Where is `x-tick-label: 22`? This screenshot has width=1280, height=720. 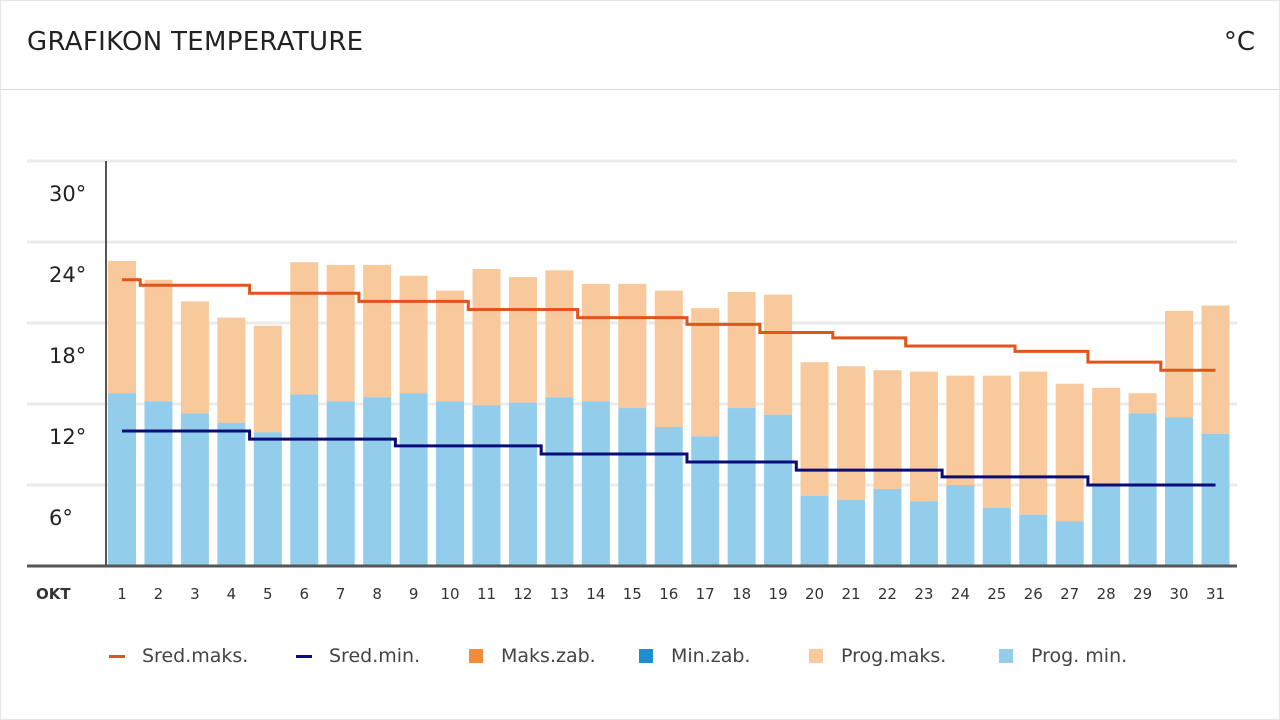
x-tick-label: 22 is located at coordinates (887, 594).